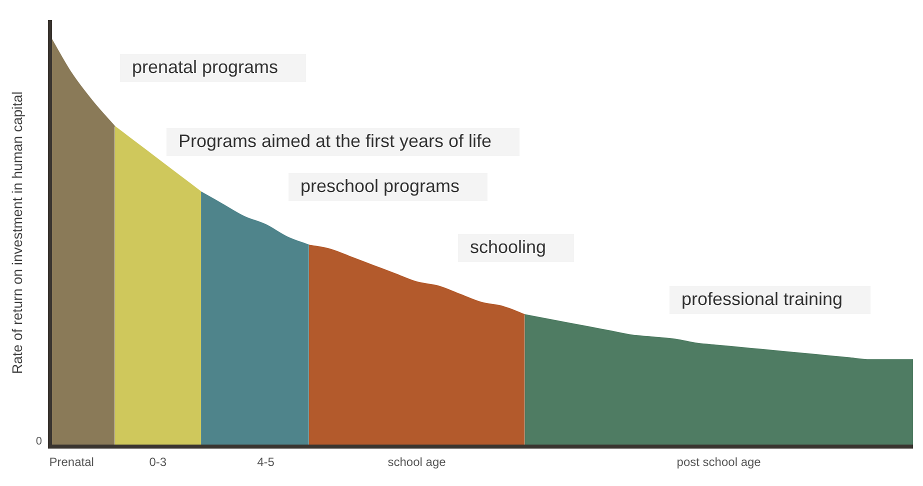 Image resolution: width=923 pixels, height=486 pixels. What do you see at coordinates (158, 462) in the screenshot?
I see `x-tick-label: 0-3` at bounding box center [158, 462].